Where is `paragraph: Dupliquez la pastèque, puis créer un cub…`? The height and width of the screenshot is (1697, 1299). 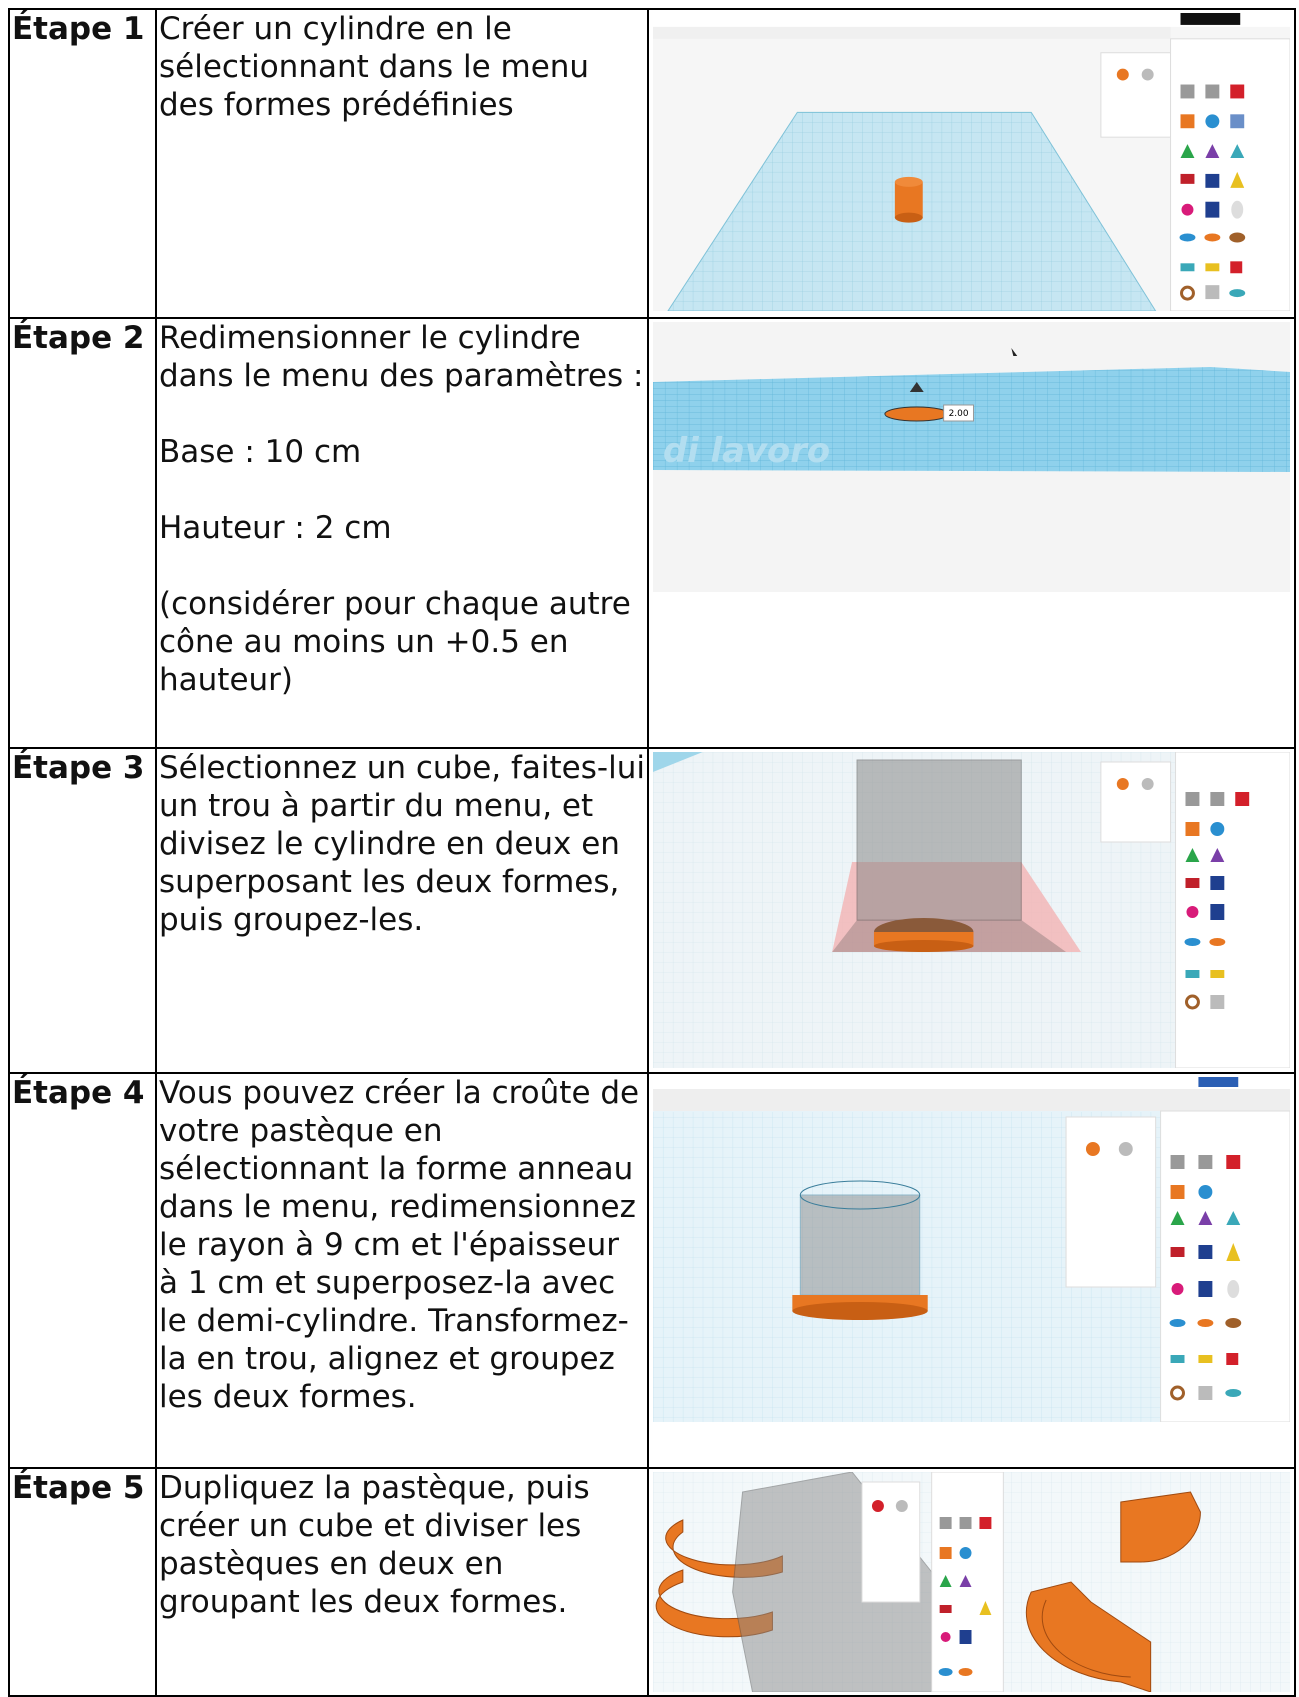
paragraph: Dupliquez la pastèque, puis créer un cub… is located at coordinates (374, 1545).